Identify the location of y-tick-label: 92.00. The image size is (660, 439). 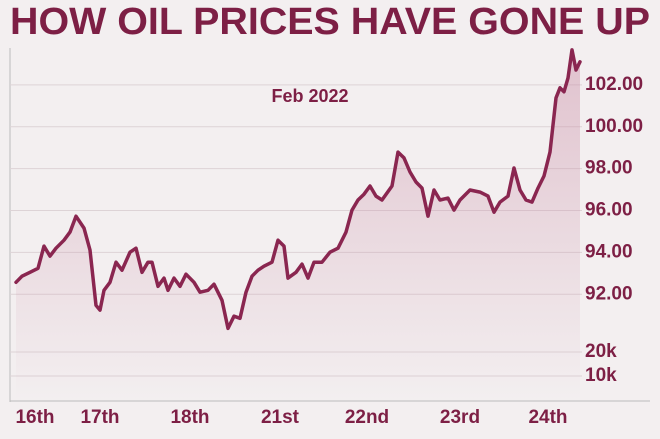
(609, 293).